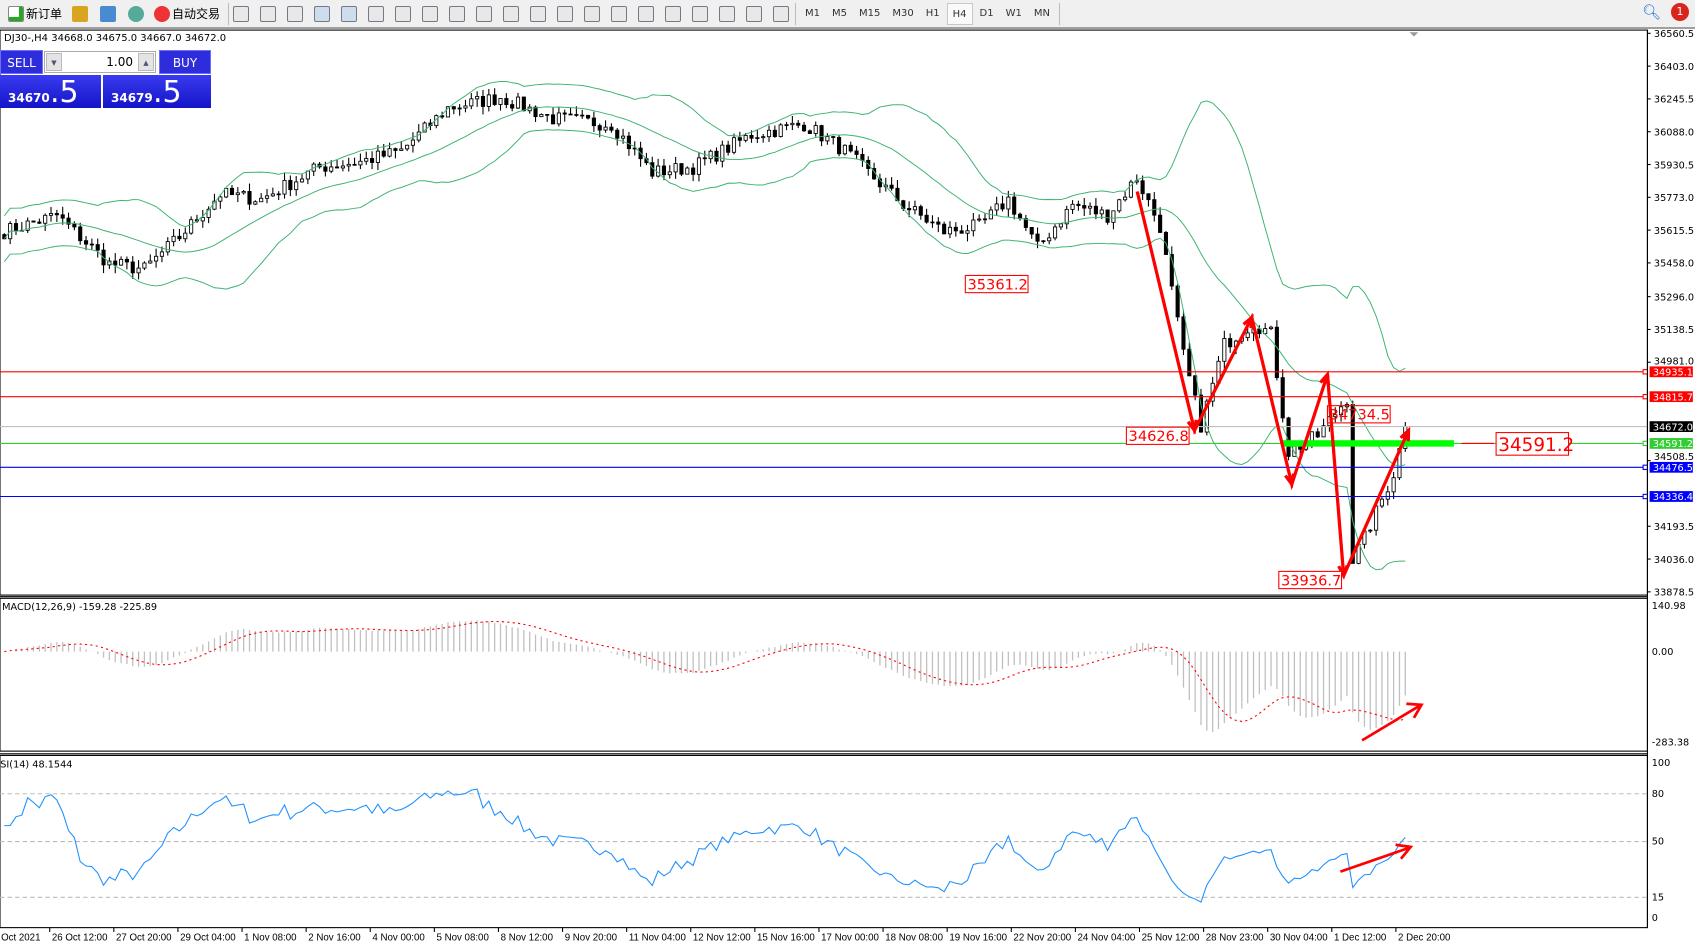 The height and width of the screenshot is (947, 1695). What do you see at coordinates (1414, 34) in the screenshot?
I see `chart-shift-marker` at bounding box center [1414, 34].